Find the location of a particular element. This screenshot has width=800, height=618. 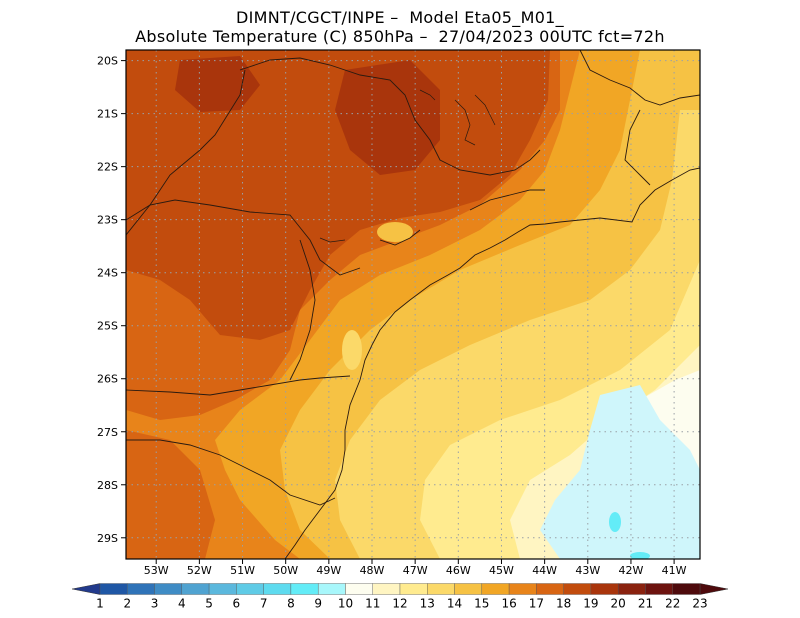

colorbar-low-arrow is located at coordinates (86, 589).